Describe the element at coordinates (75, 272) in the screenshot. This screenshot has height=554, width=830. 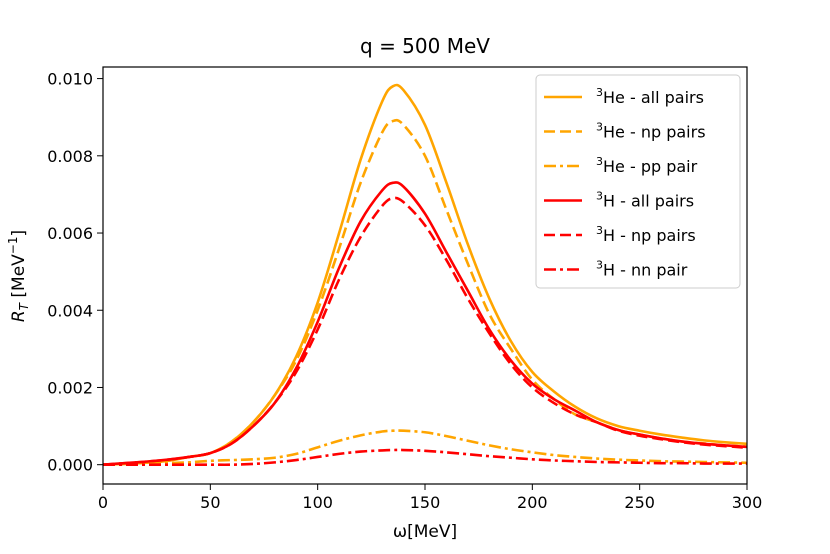
I see `y-axis: 0.000 0.002 0.004 0.006 0.008 0.010` at that location.